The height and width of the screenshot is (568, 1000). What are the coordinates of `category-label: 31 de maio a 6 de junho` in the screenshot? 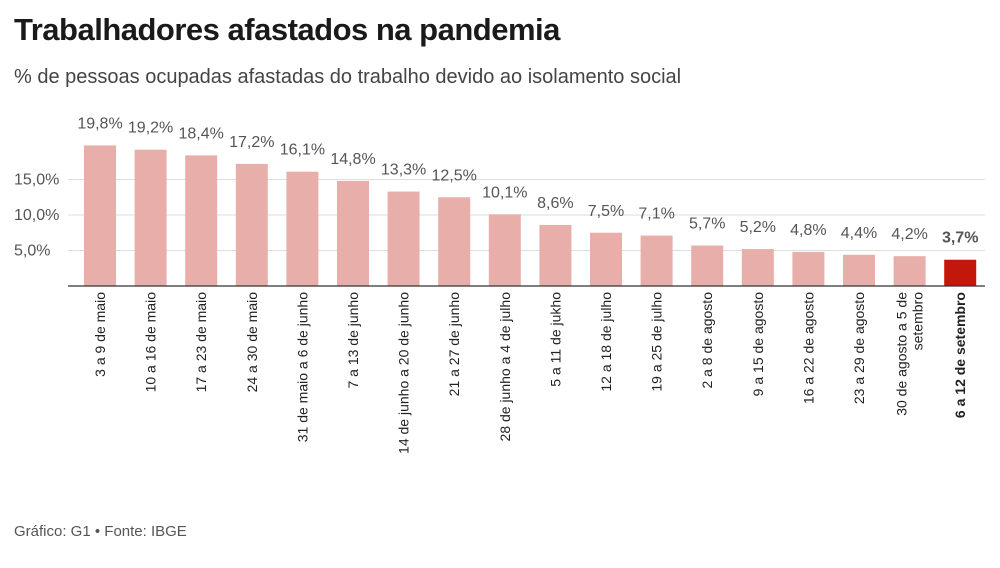 It's located at (302, 367).